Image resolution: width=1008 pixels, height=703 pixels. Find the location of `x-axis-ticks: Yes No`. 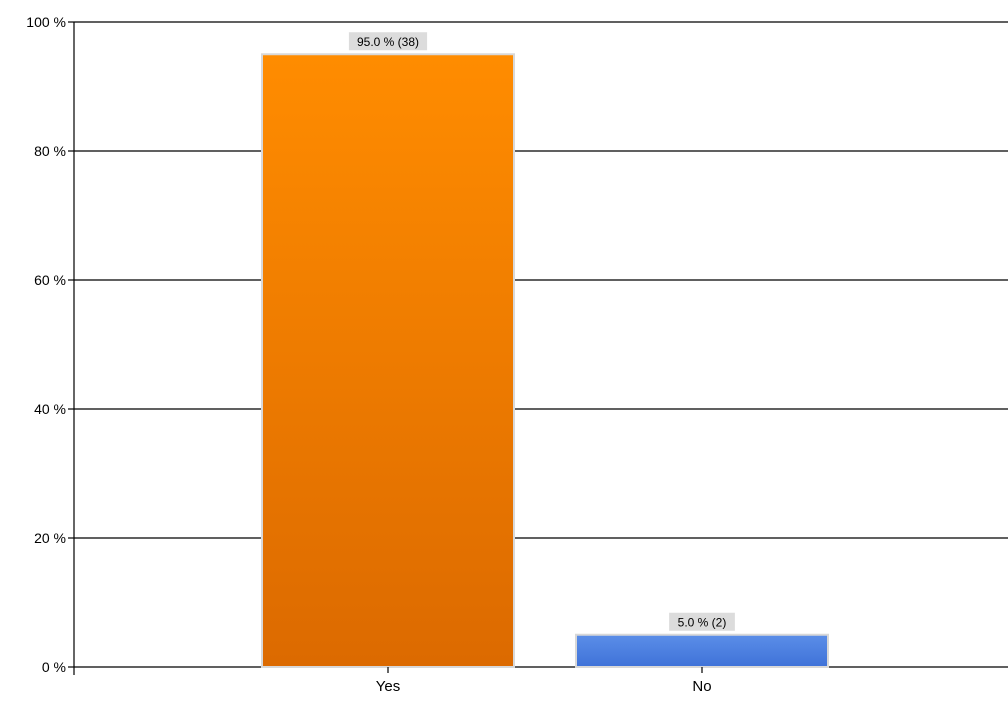

x-axis-ticks: Yes No is located at coordinates (544, 681).